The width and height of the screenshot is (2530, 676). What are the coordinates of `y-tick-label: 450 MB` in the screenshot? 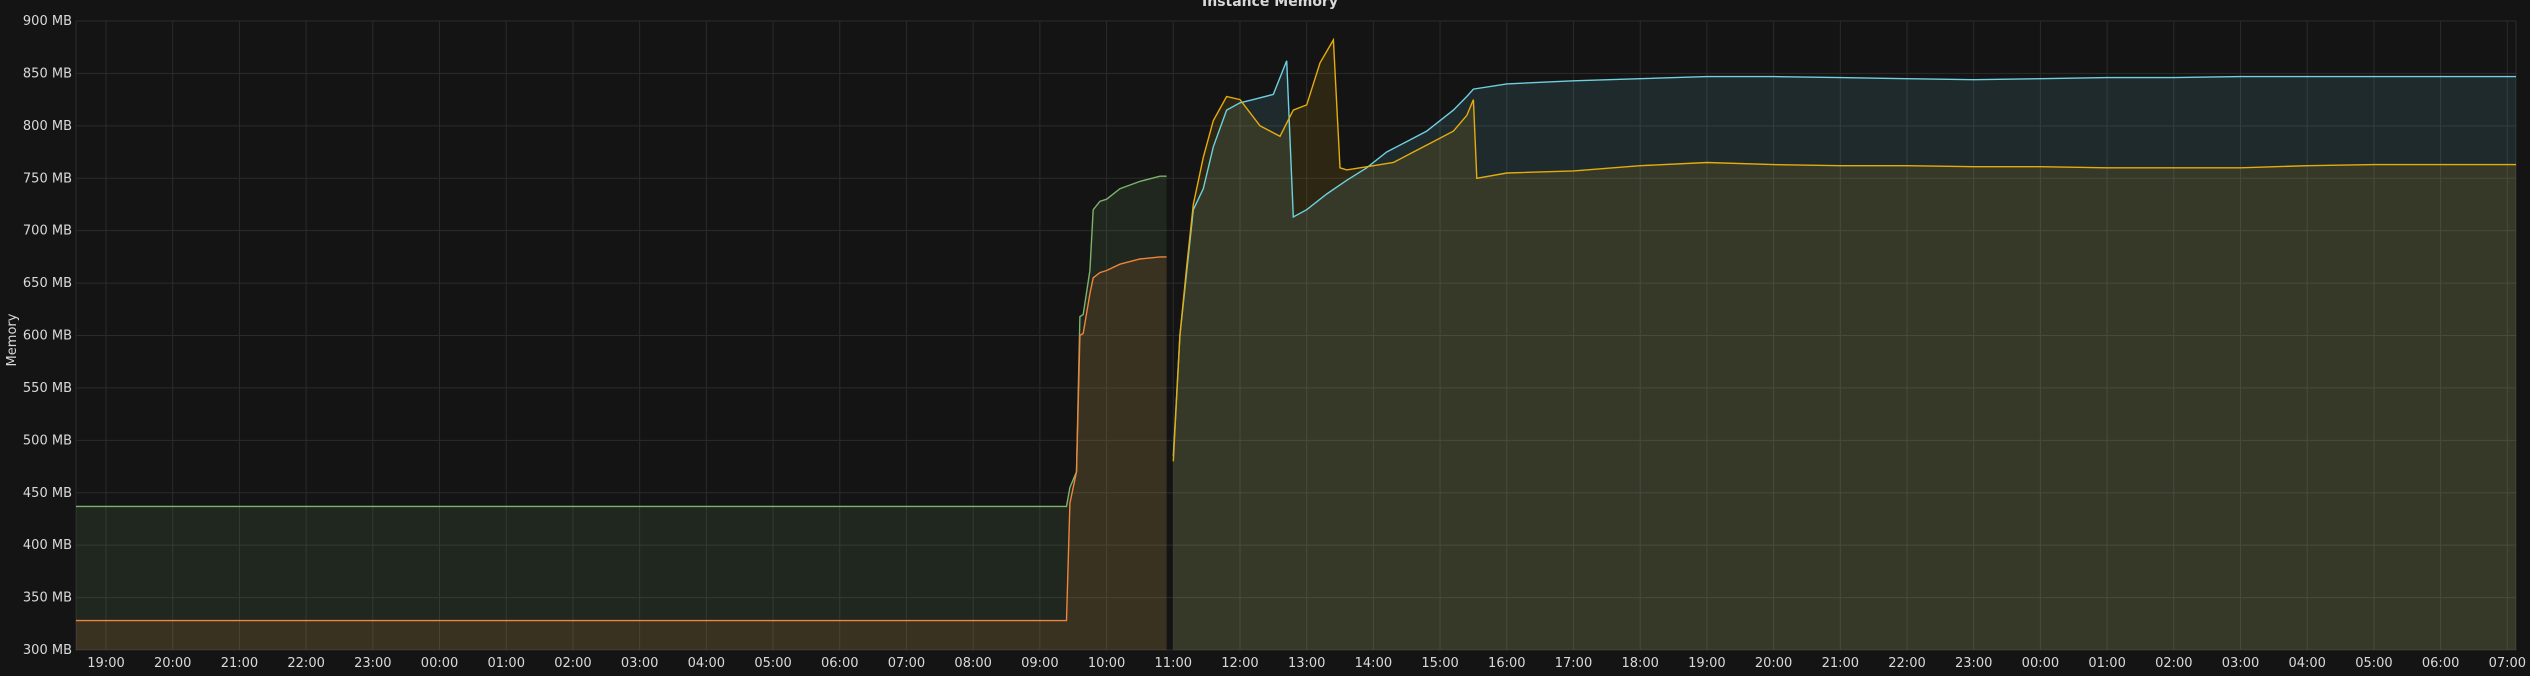 It's located at (47, 493).